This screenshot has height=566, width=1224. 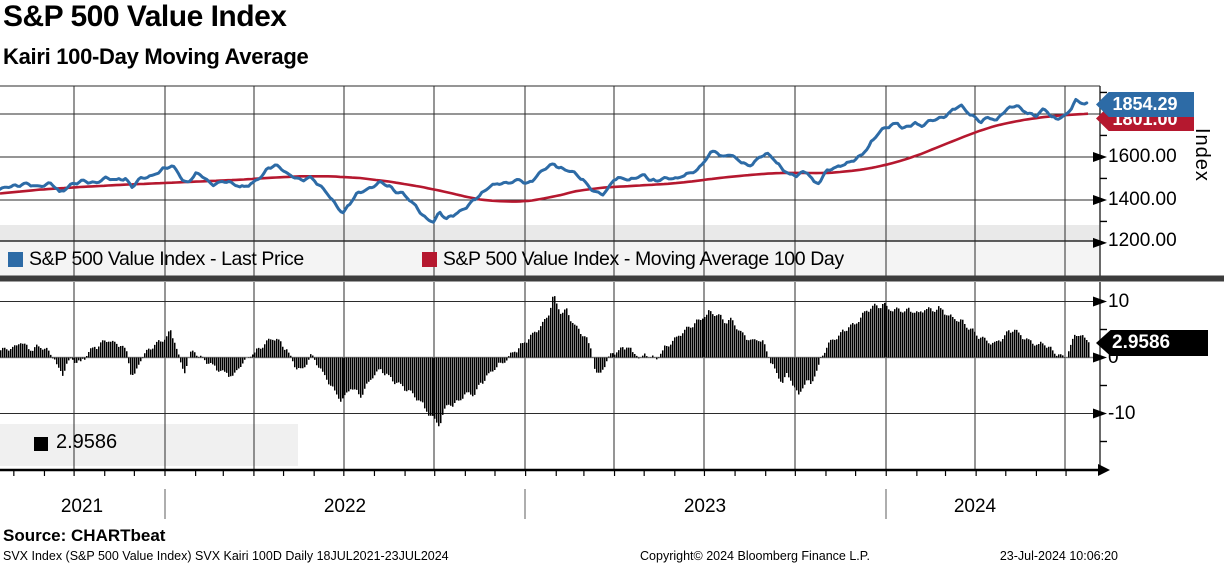 What do you see at coordinates (612, 278) in the screenshot?
I see `panel-divider` at bounding box center [612, 278].